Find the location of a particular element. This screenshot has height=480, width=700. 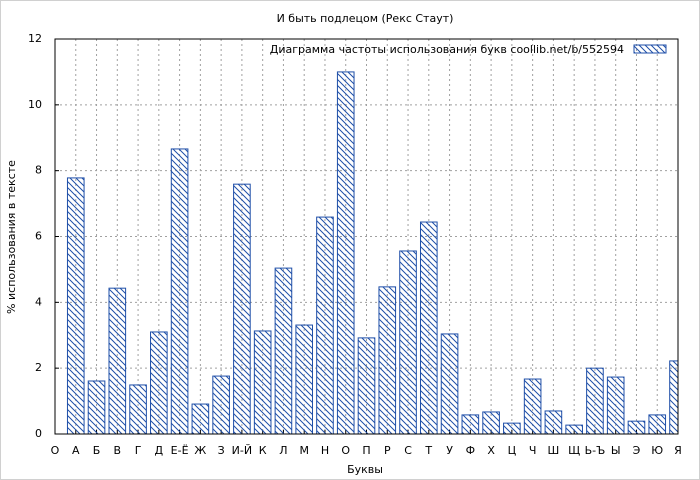

y-tick-label: 6 is located at coordinates (38, 236).